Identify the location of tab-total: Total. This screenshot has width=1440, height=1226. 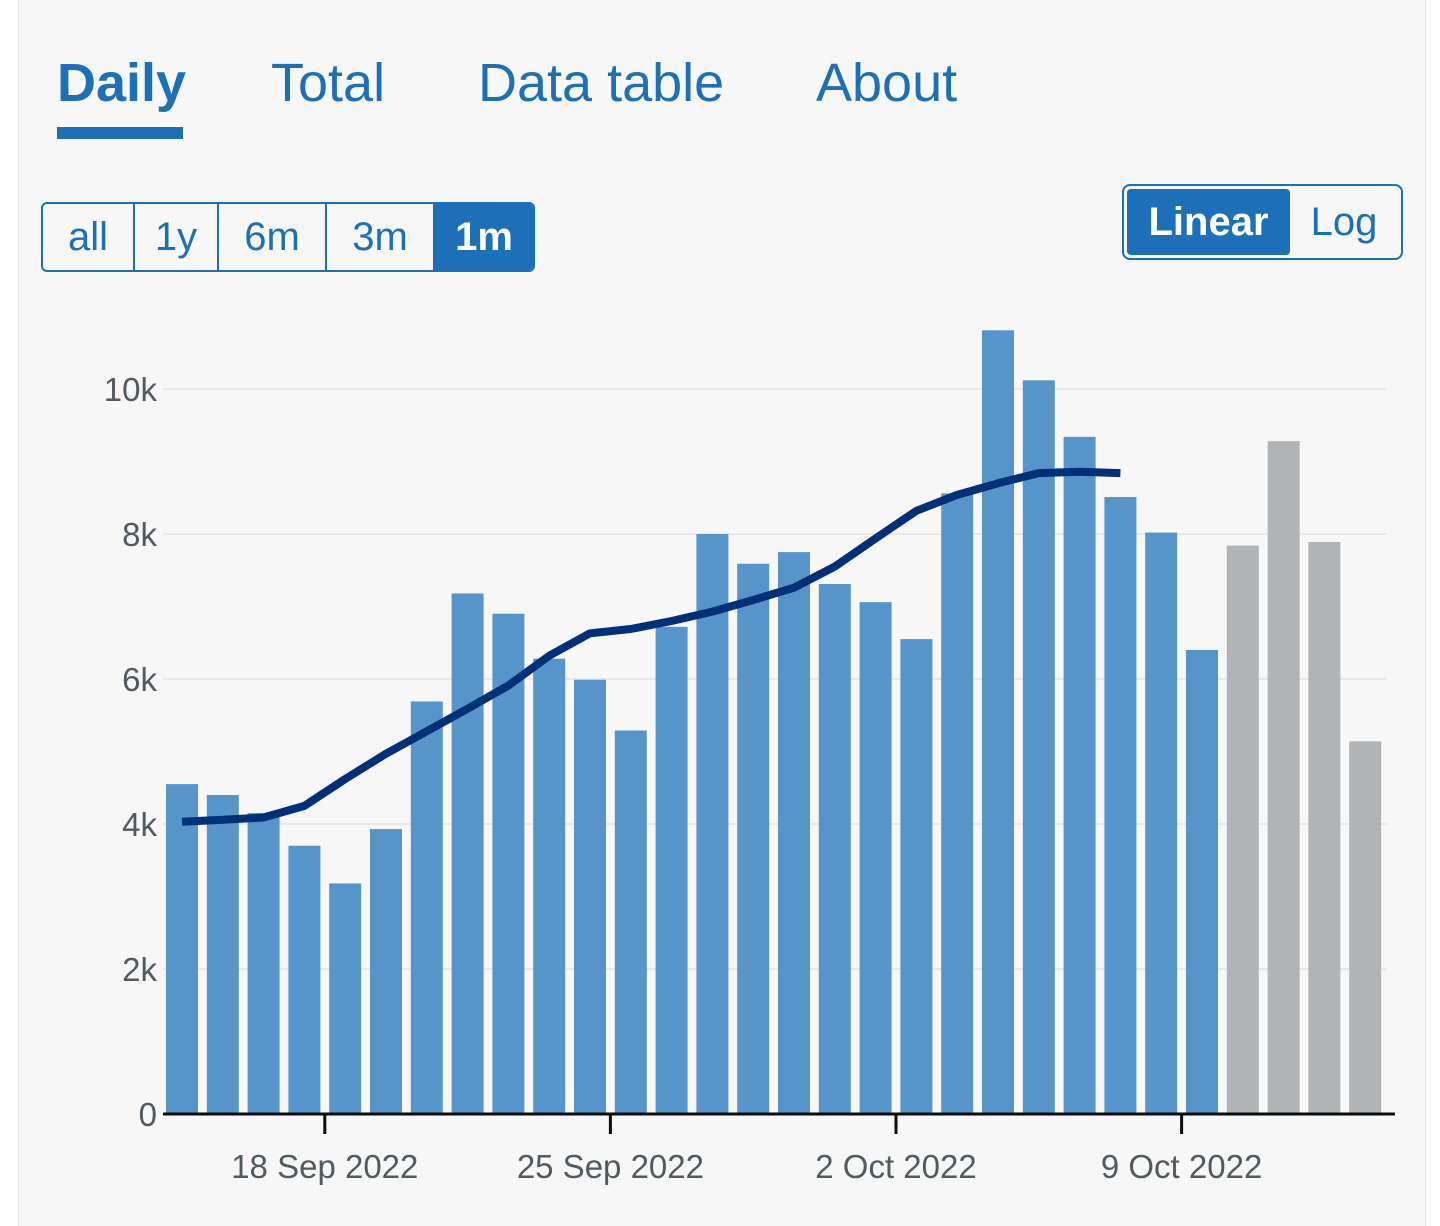
(328, 83).